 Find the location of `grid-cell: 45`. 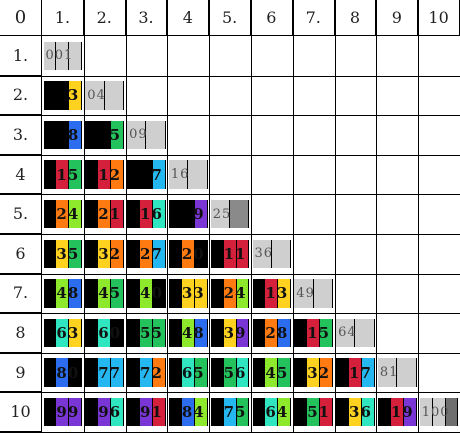

grid-cell: 45 is located at coordinates (105, 293).